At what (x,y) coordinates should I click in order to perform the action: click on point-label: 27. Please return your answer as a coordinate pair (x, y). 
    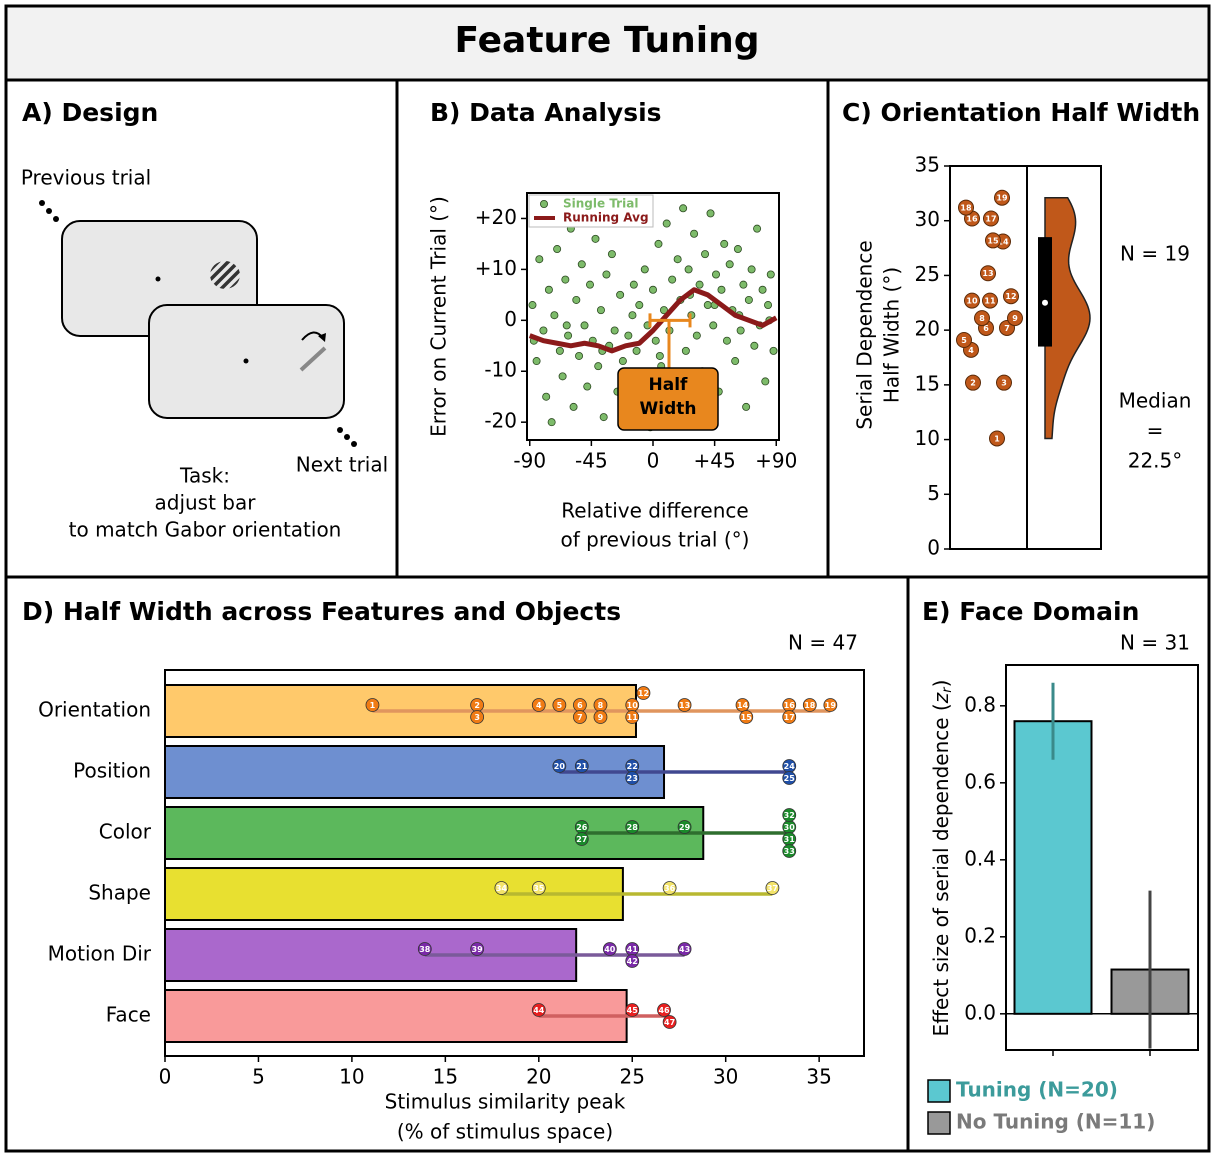
    Looking at the image, I should click on (581, 839).